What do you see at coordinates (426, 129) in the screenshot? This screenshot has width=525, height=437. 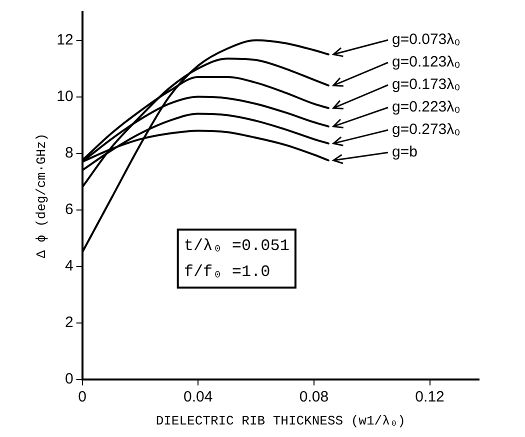 I see `legend-label: g=0.273λ₀` at bounding box center [426, 129].